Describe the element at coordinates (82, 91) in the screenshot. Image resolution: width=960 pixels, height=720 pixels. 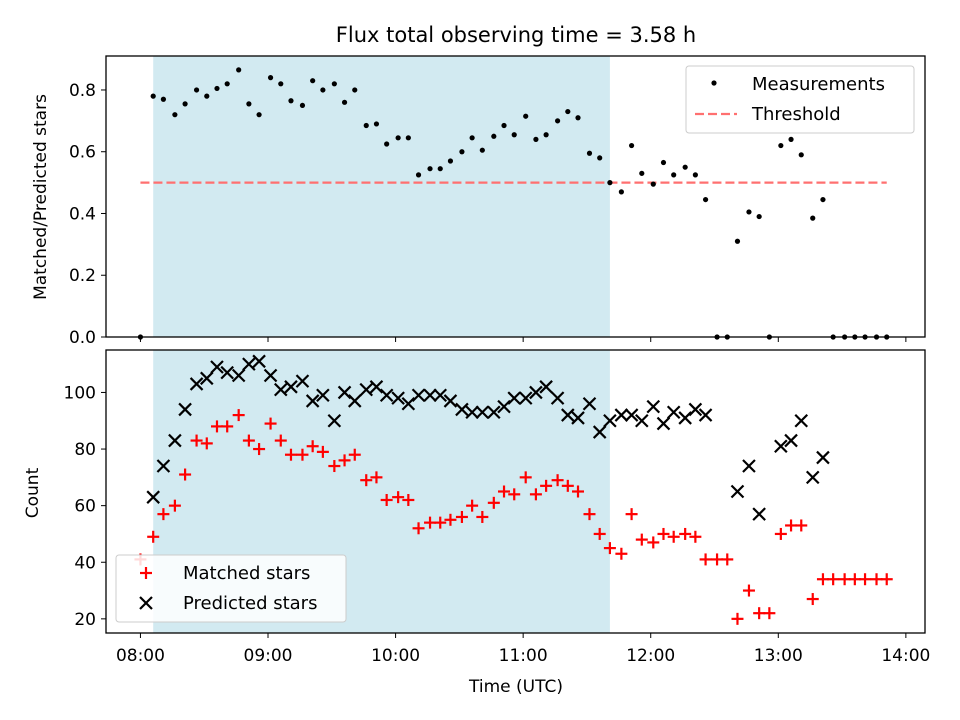
I see `top-y-tick-label: 0.8` at that location.